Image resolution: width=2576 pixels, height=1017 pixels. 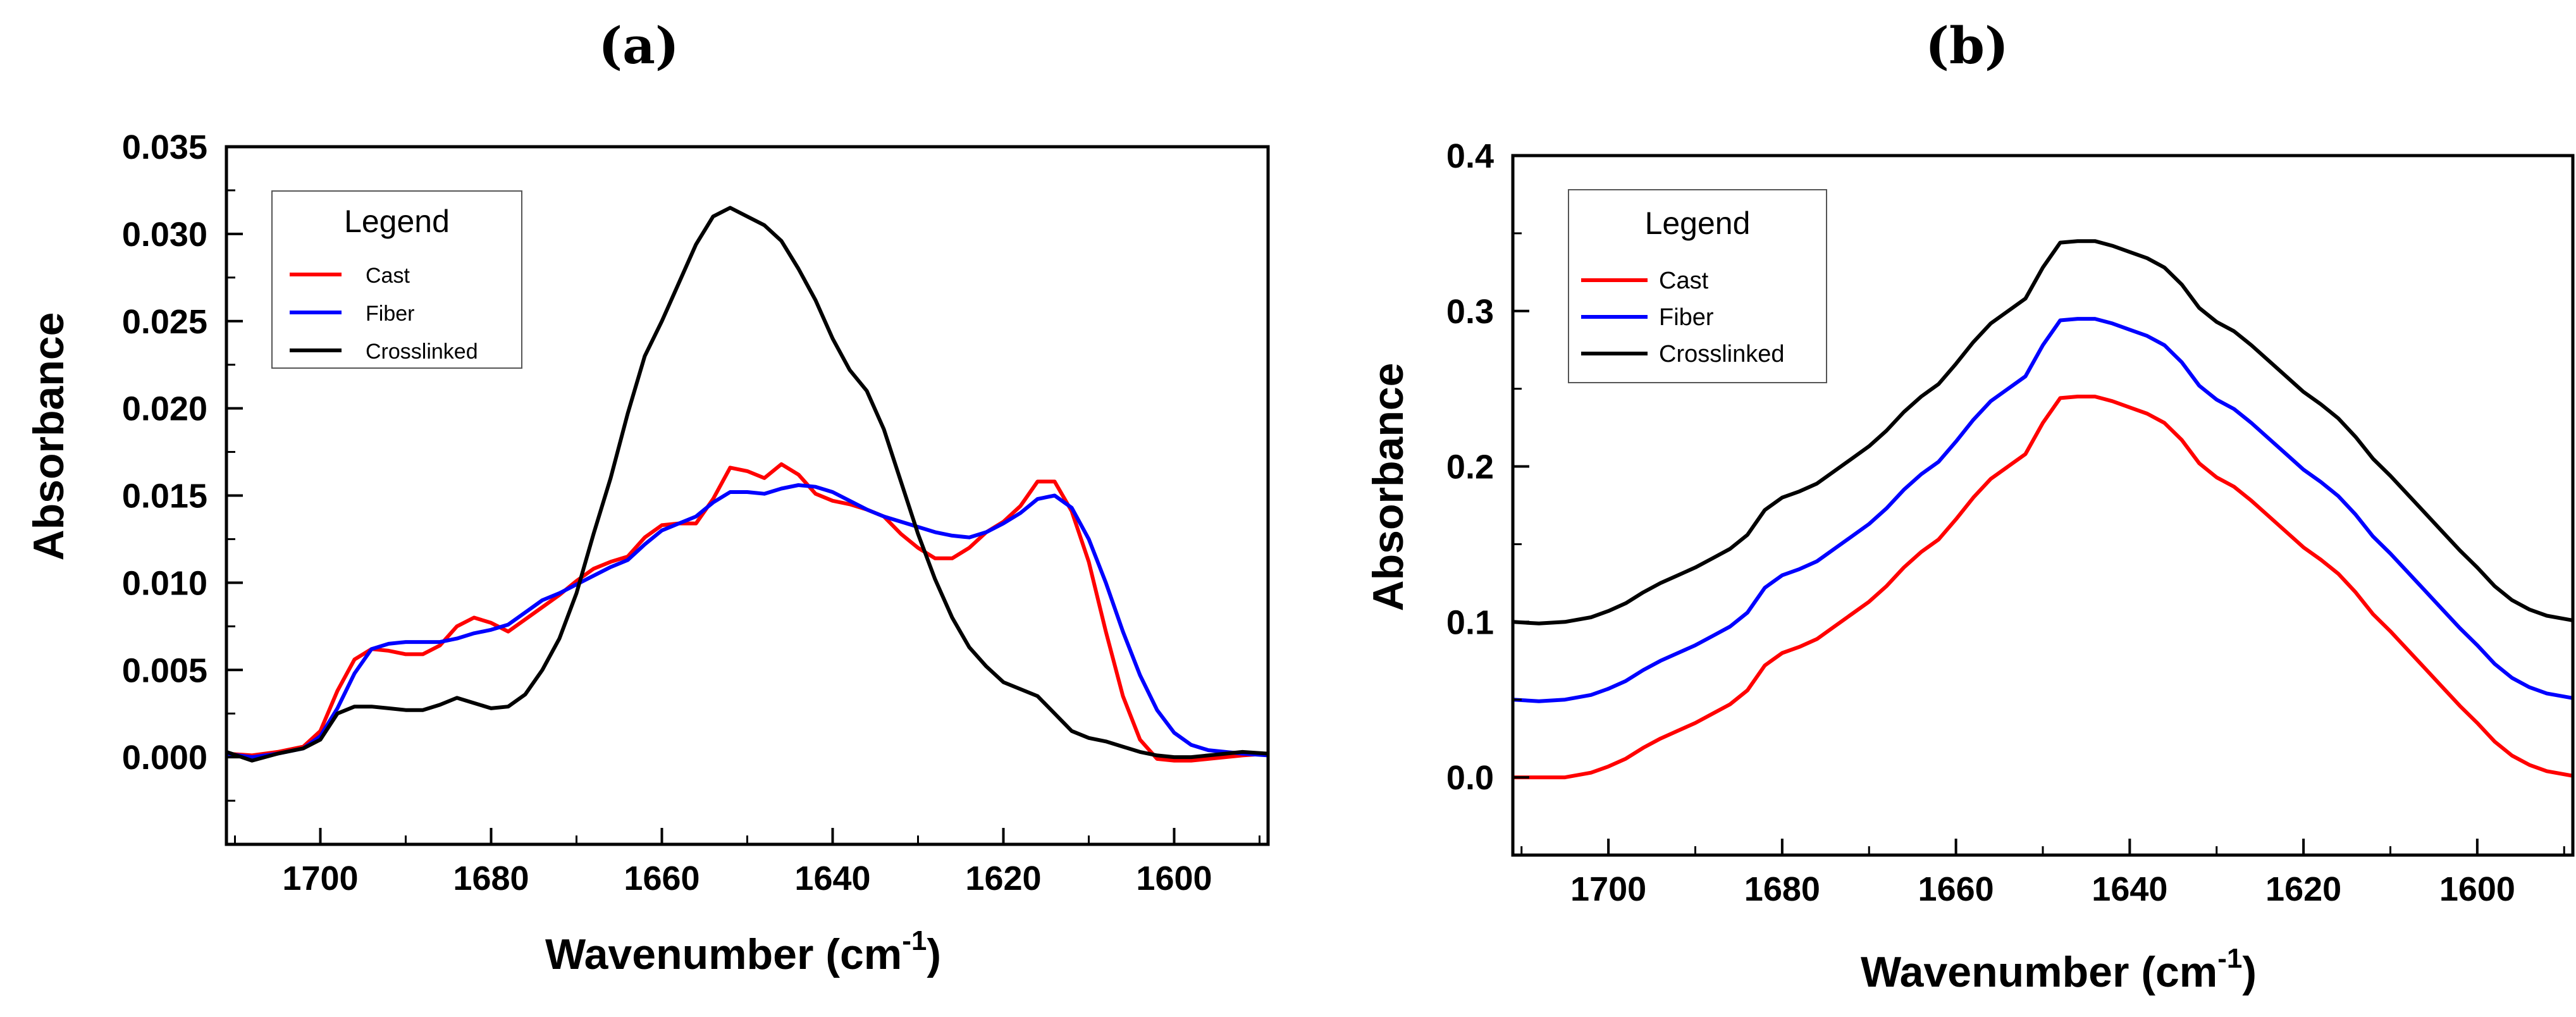 What do you see at coordinates (164, 235) in the screenshot?
I see `y-tick-label: 0.030` at bounding box center [164, 235].